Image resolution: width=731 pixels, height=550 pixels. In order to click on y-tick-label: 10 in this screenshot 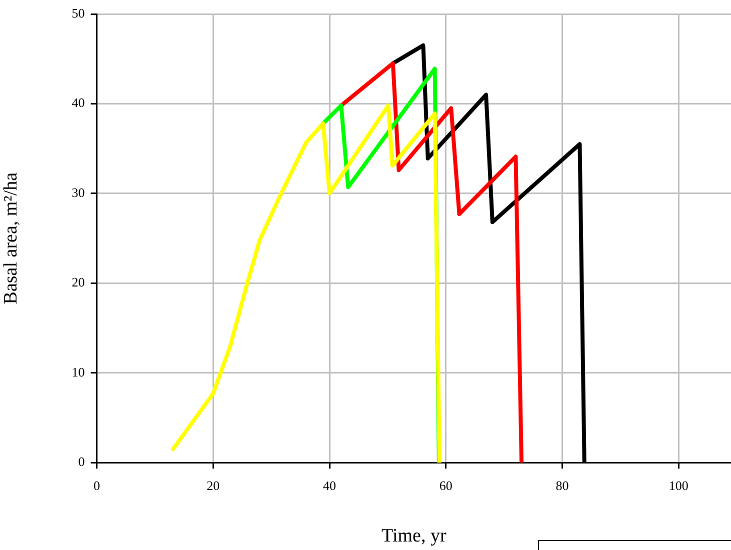, I will do `click(78, 372)`.